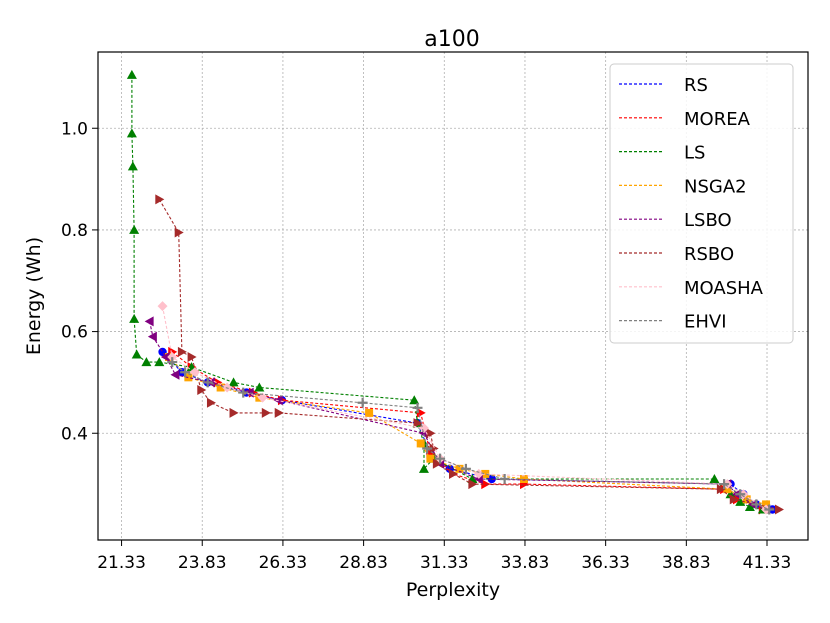 The image size is (830, 623). Describe the element at coordinates (683, 186) in the screenshot. I see `legend-item-nsga2: NSGA2` at that location.